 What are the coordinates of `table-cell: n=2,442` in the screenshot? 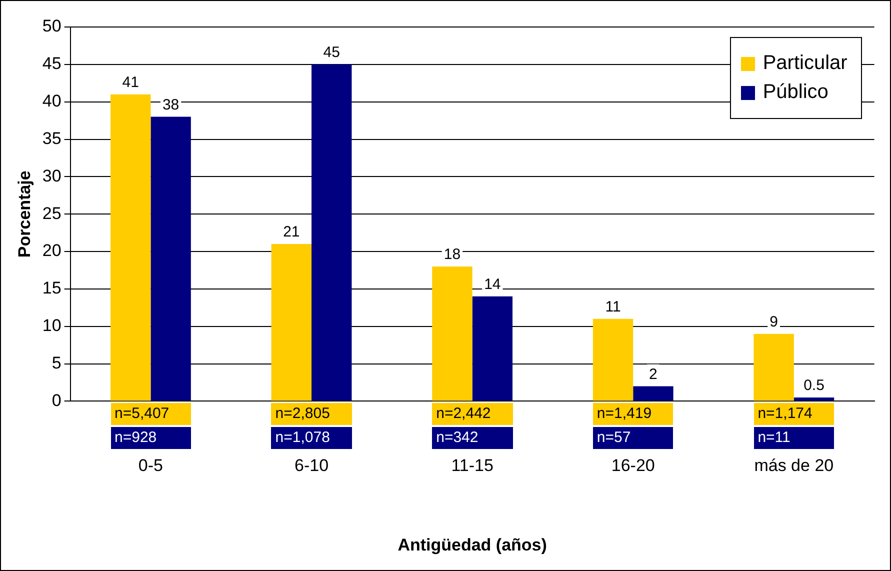 It's located at (472, 414).